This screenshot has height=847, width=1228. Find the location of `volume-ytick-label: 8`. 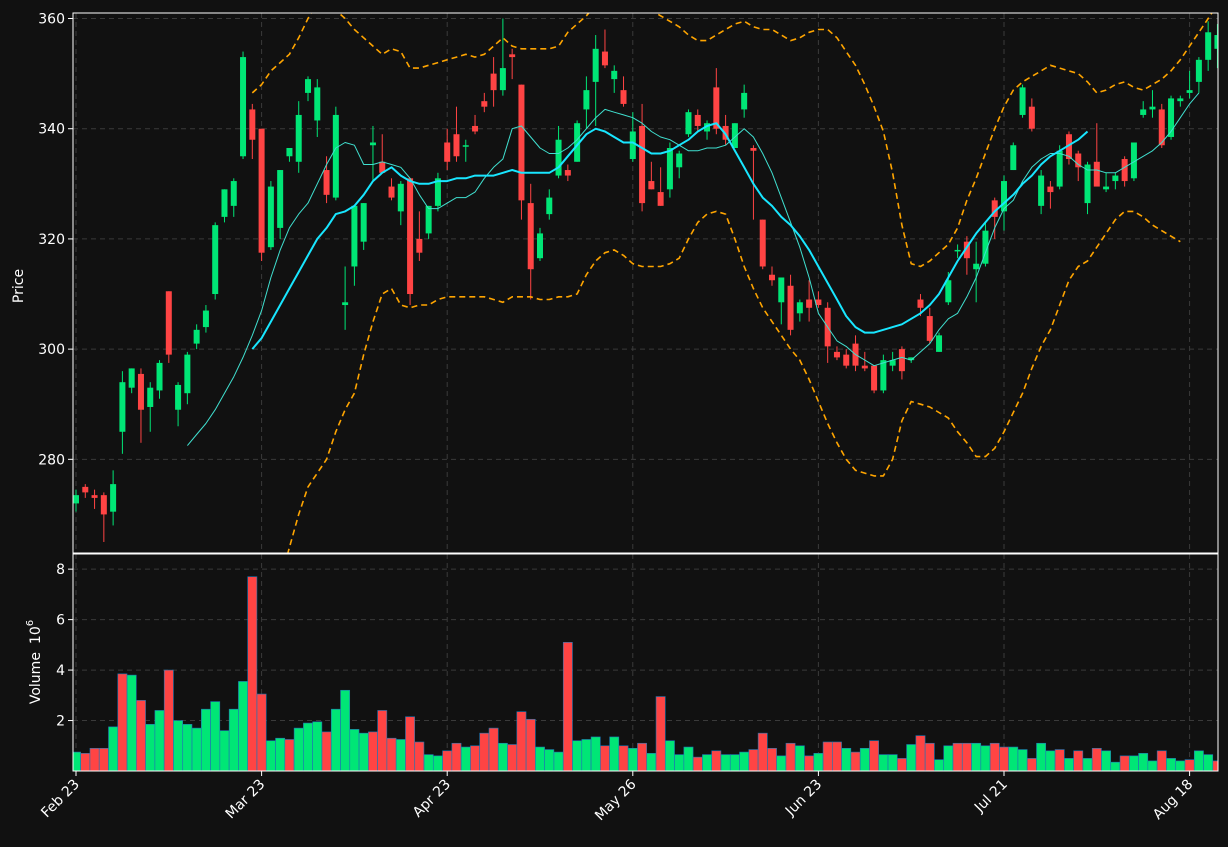

volume-ytick-label: 8 is located at coordinates (60, 570).